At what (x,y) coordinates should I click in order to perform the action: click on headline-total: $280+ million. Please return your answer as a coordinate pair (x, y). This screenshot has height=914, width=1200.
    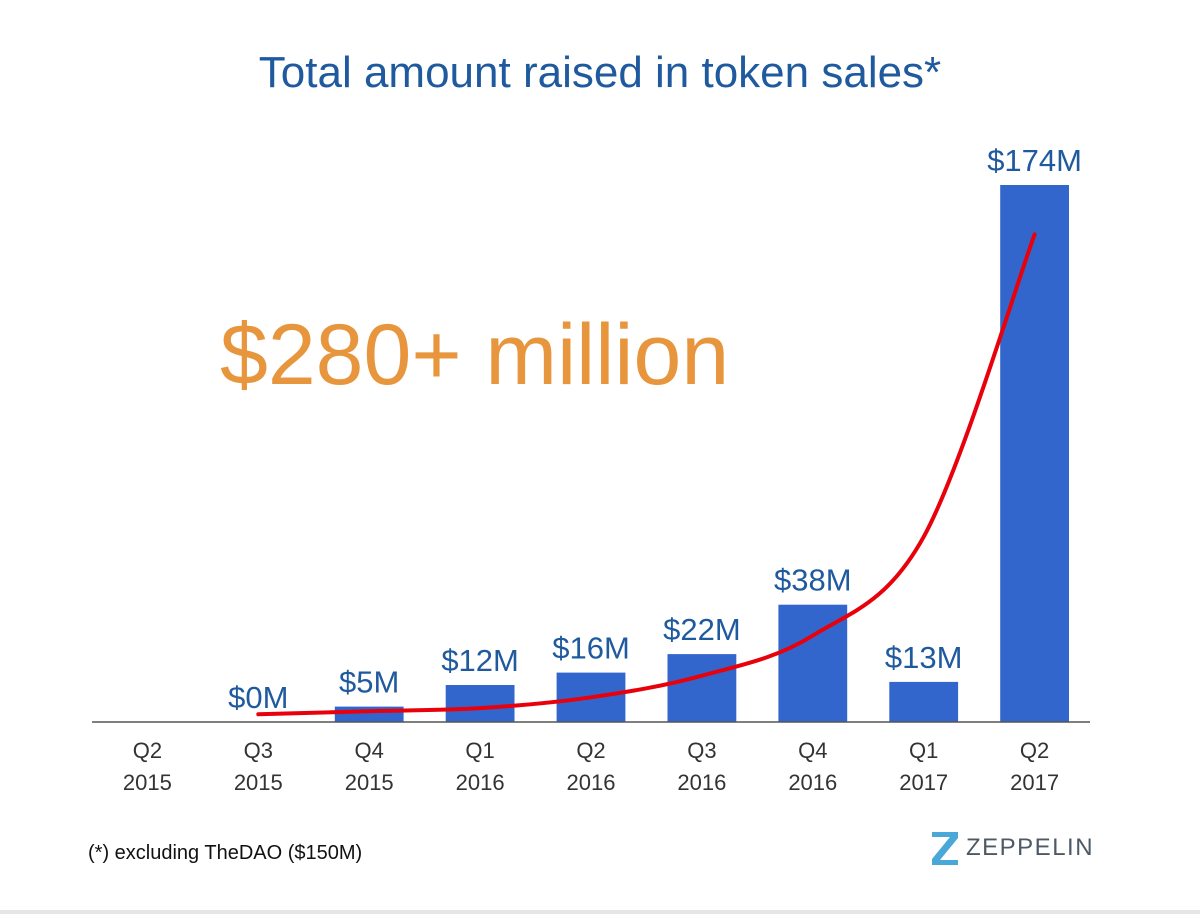
    Looking at the image, I should click on (475, 355).